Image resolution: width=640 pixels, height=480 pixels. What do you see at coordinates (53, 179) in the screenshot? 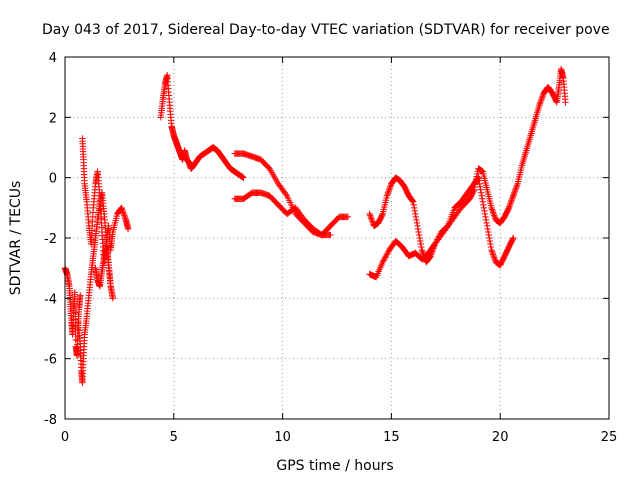
I see `y-tick-label: 0` at bounding box center [53, 179].